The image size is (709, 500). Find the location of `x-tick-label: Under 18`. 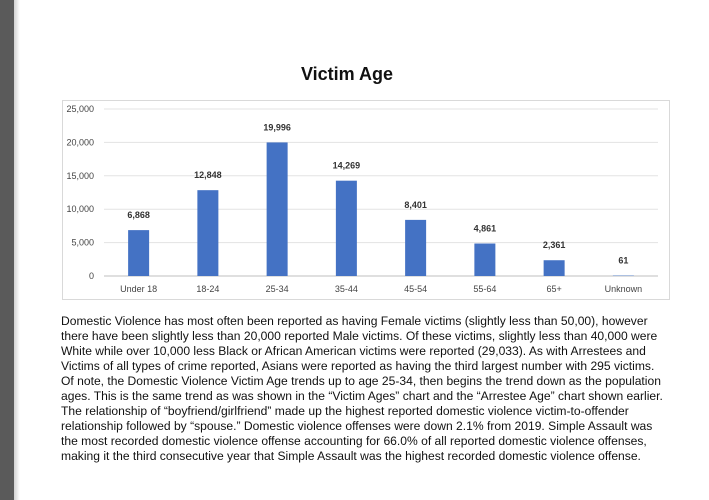

x-tick-label: Under 18 is located at coordinates (138, 289).